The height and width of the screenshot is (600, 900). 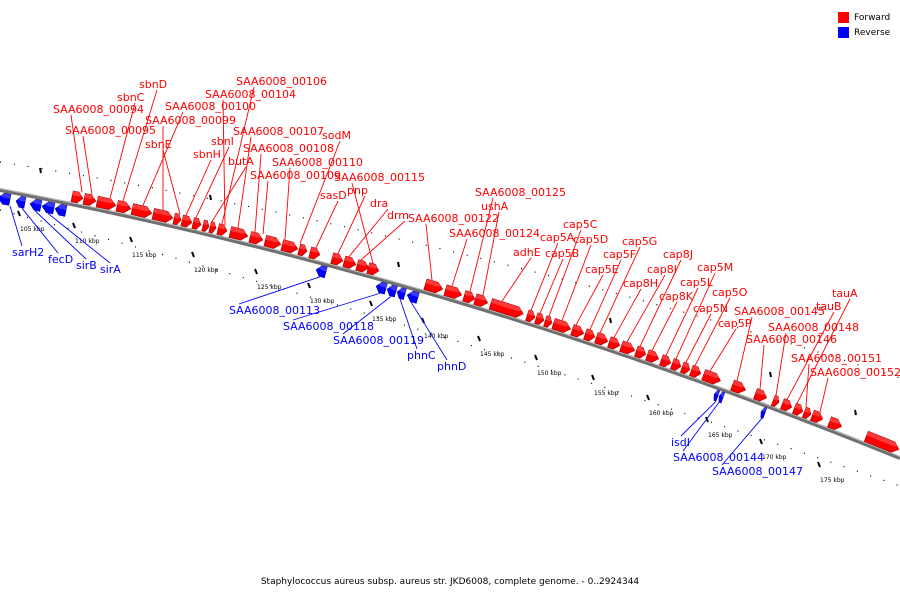 What do you see at coordinates (676, 296) in the screenshot?
I see `forward-gene-label: cap8K` at bounding box center [676, 296].